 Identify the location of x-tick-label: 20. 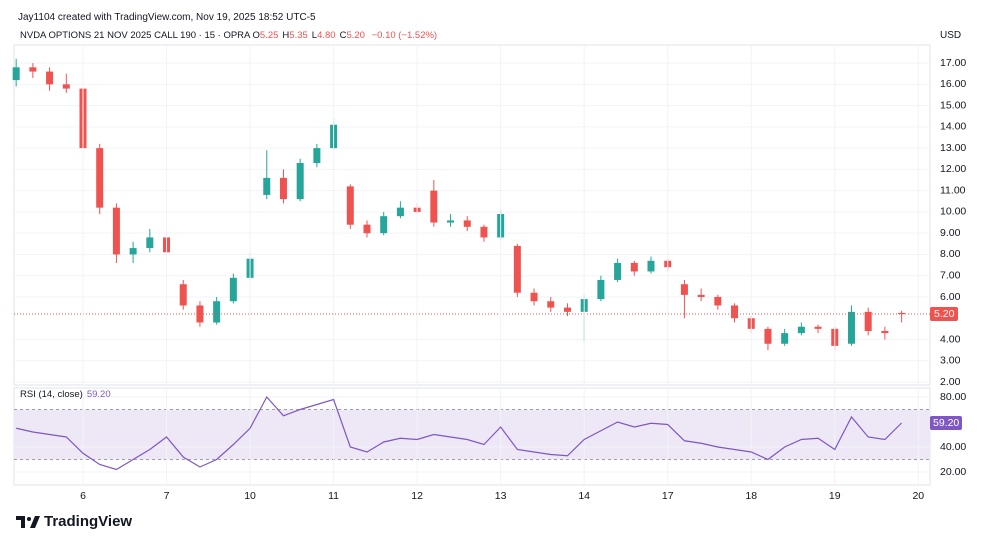
(918, 496).